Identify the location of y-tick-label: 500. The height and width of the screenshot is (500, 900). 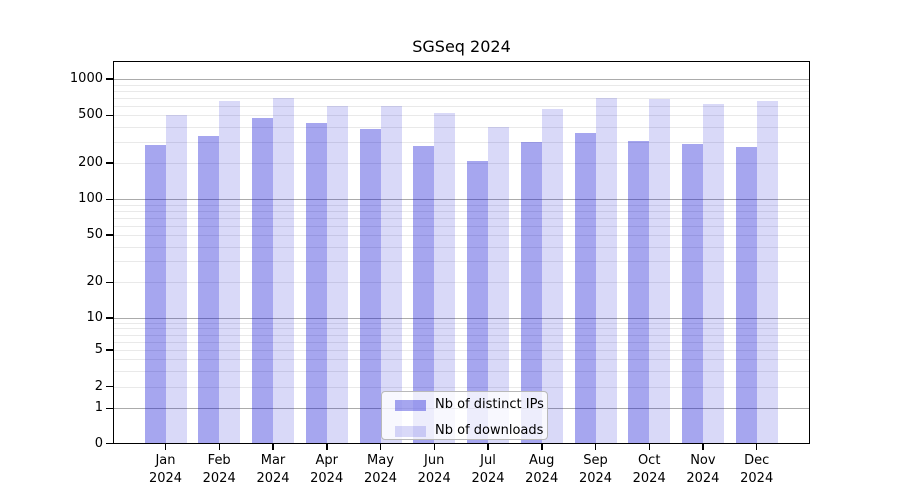
(90, 115).